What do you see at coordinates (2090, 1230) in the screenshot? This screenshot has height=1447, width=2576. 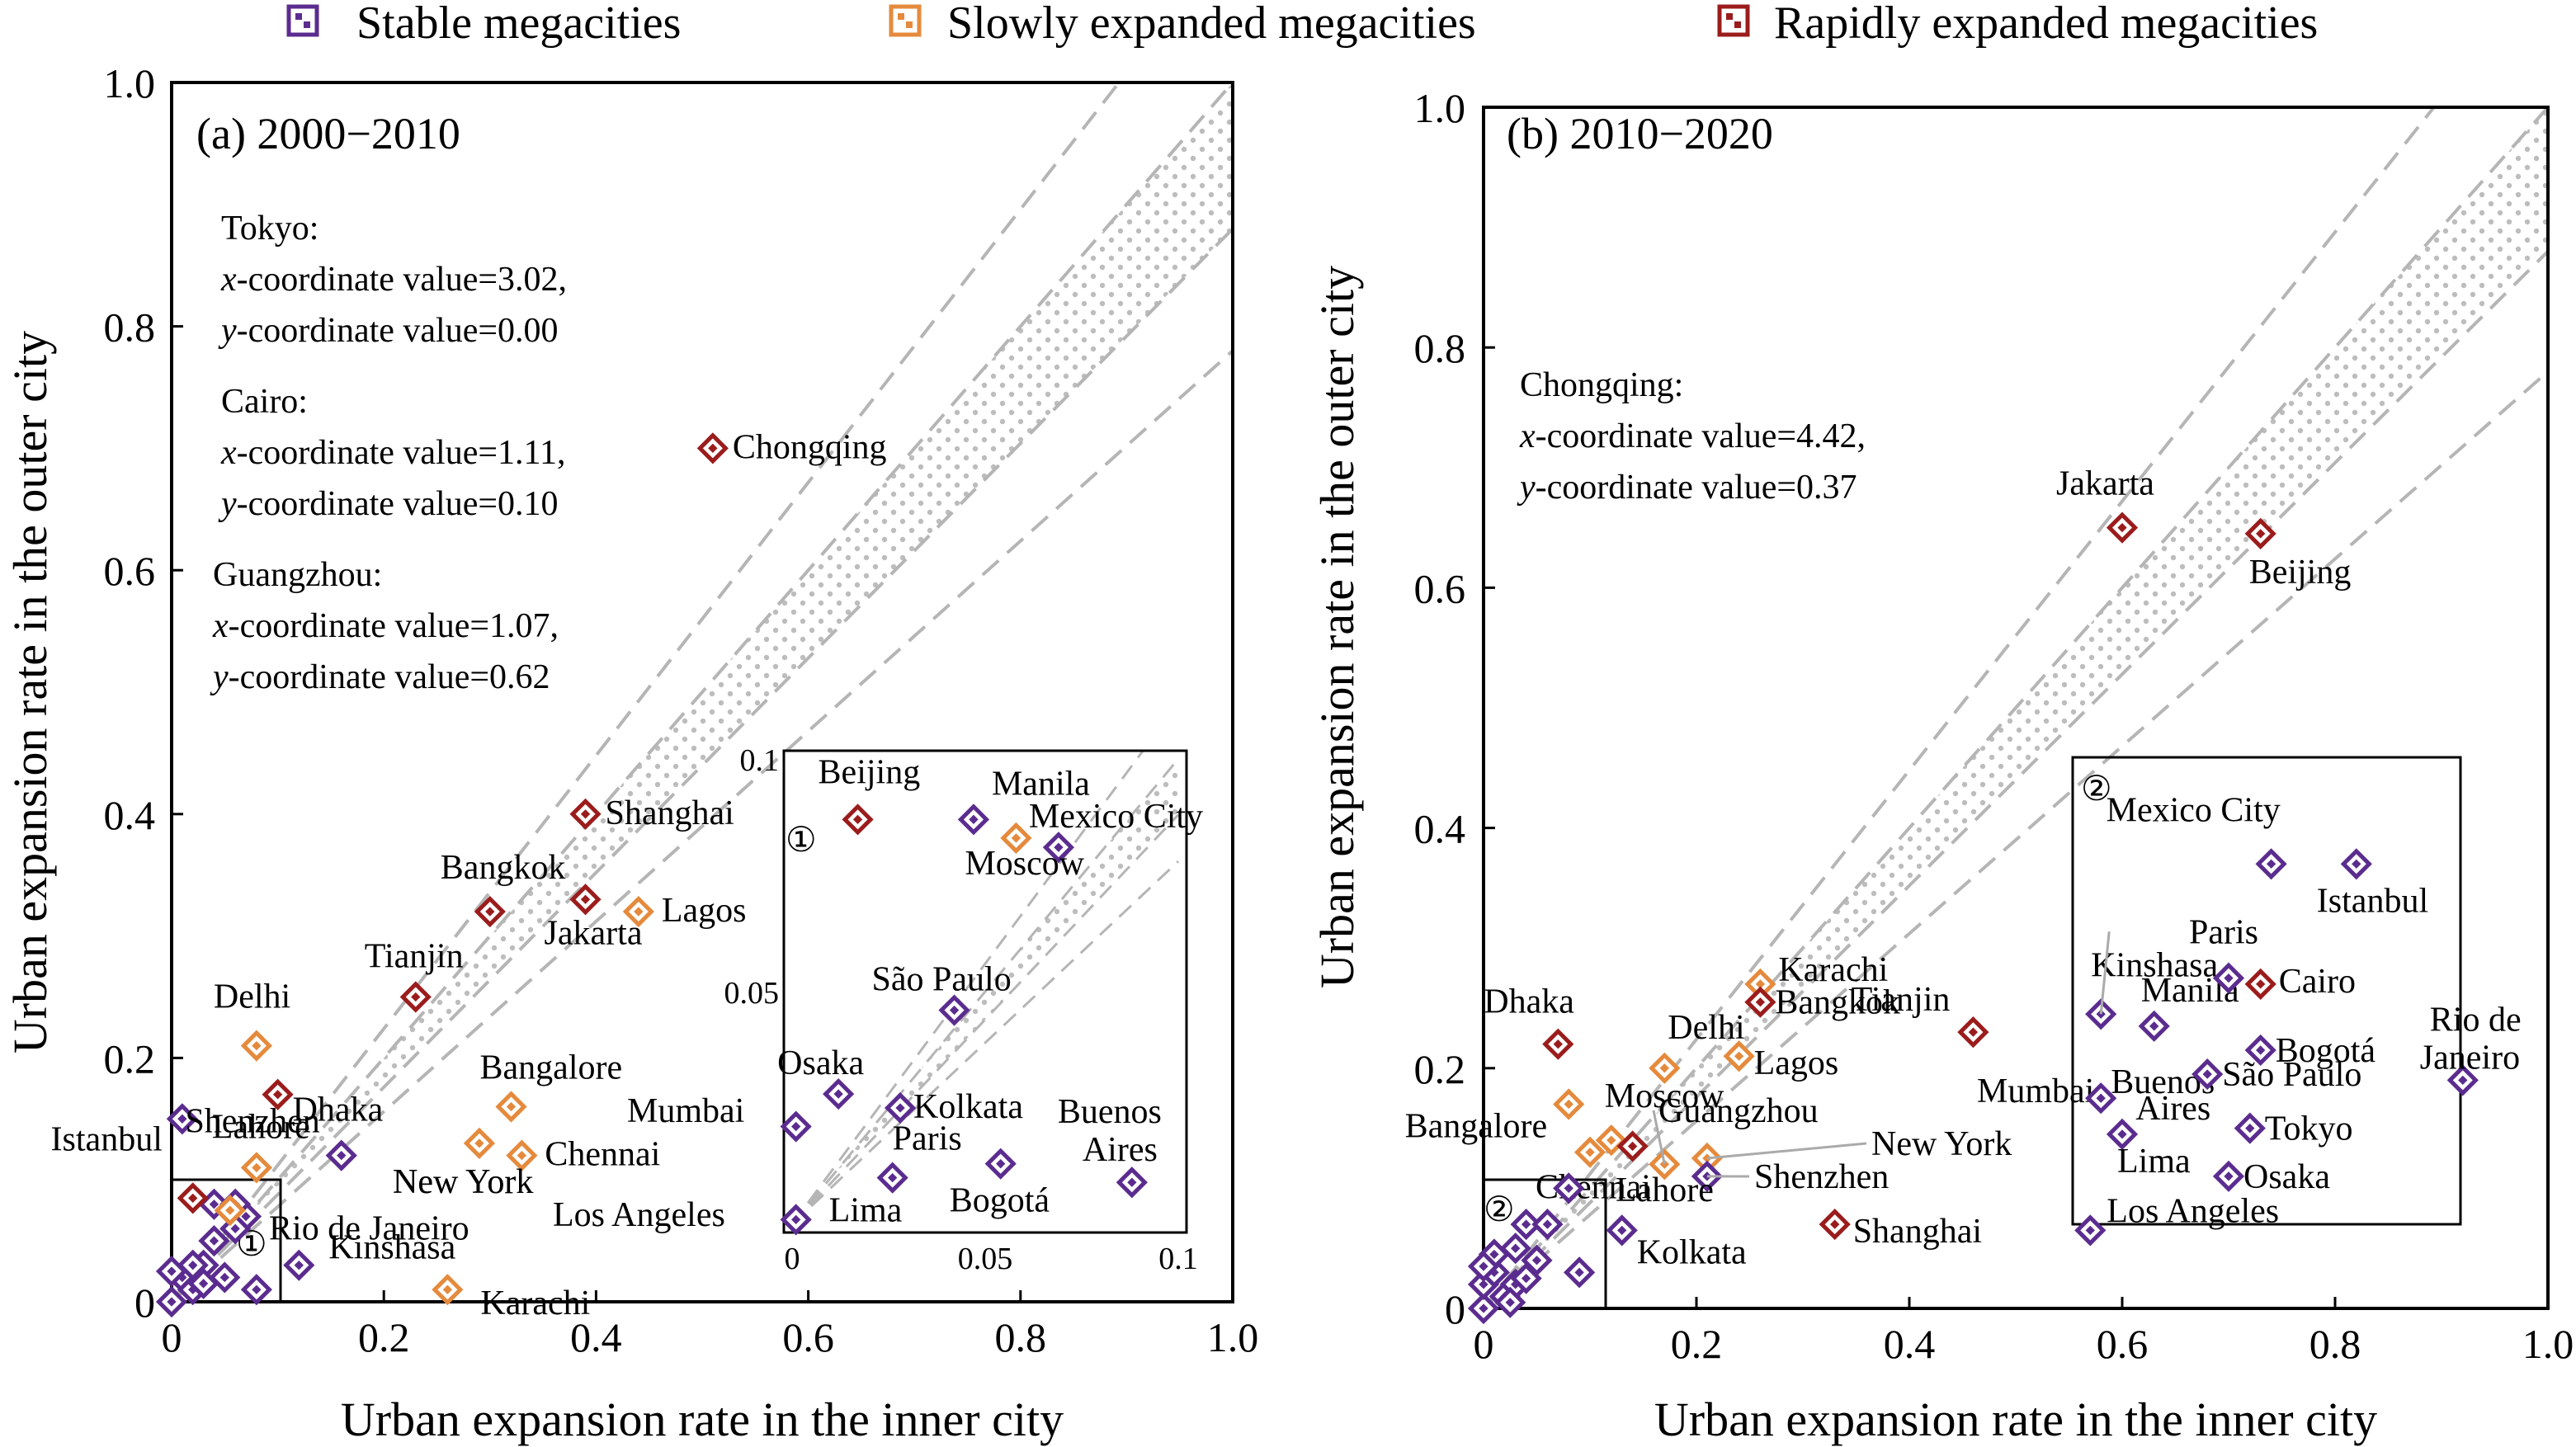 I see `panel-b-inset-point-los-angeles` at bounding box center [2090, 1230].